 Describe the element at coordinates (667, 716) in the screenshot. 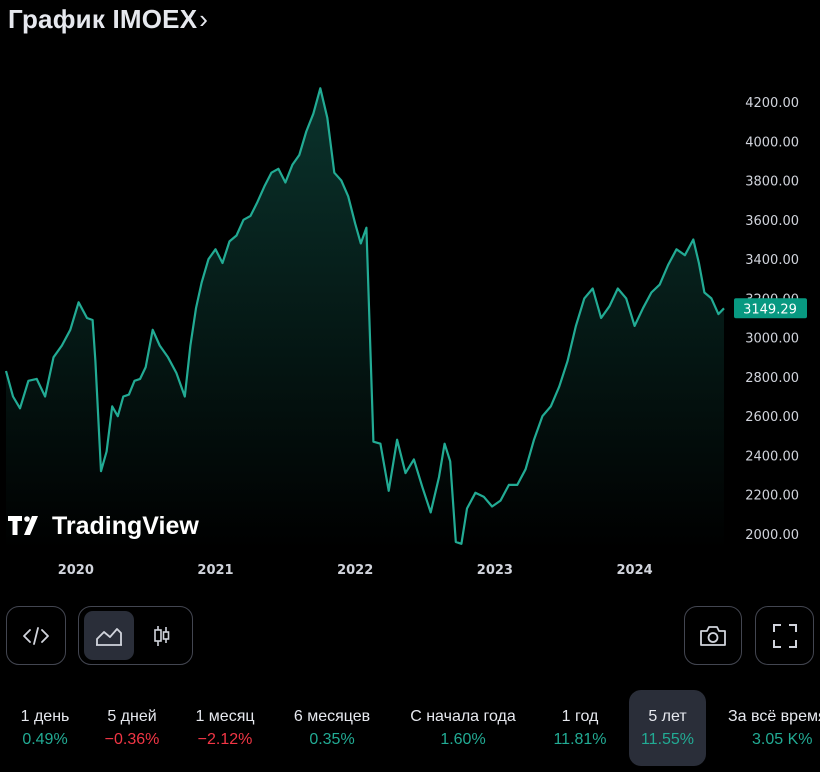

I see `period-label: 5 лет` at that location.